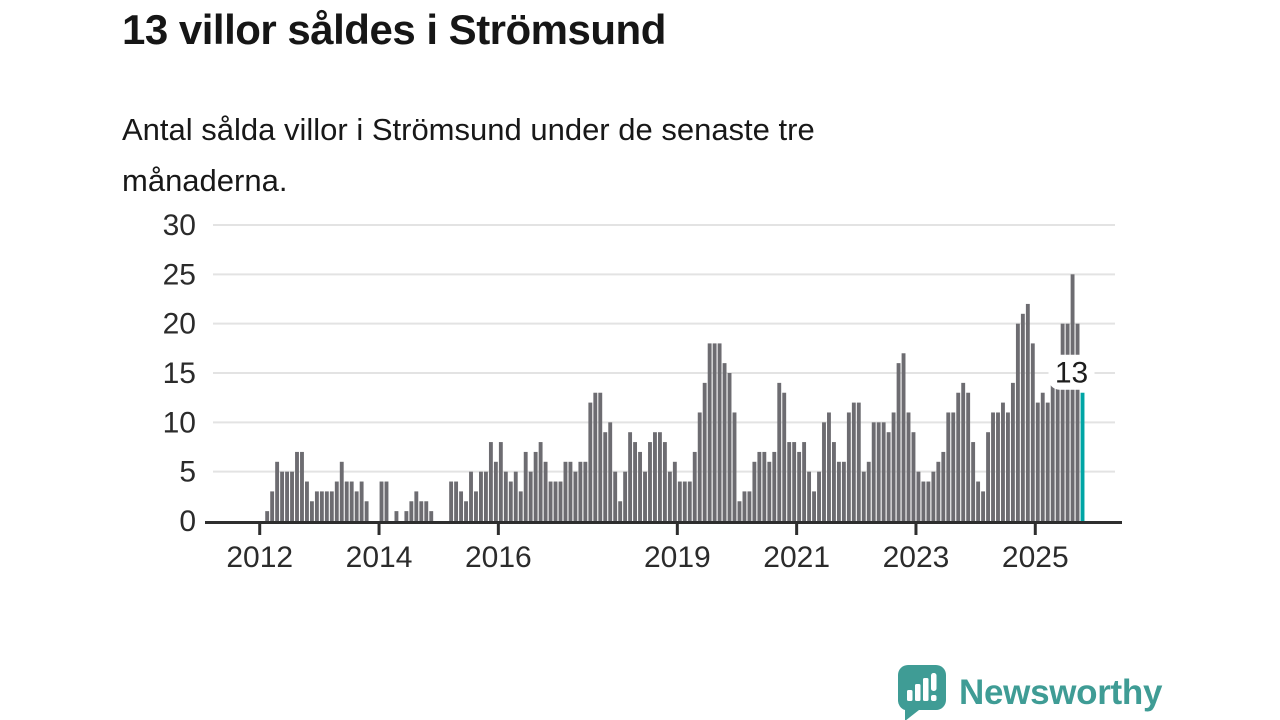  I want to click on x-tick-label-2021: 2021, so click(796, 557).